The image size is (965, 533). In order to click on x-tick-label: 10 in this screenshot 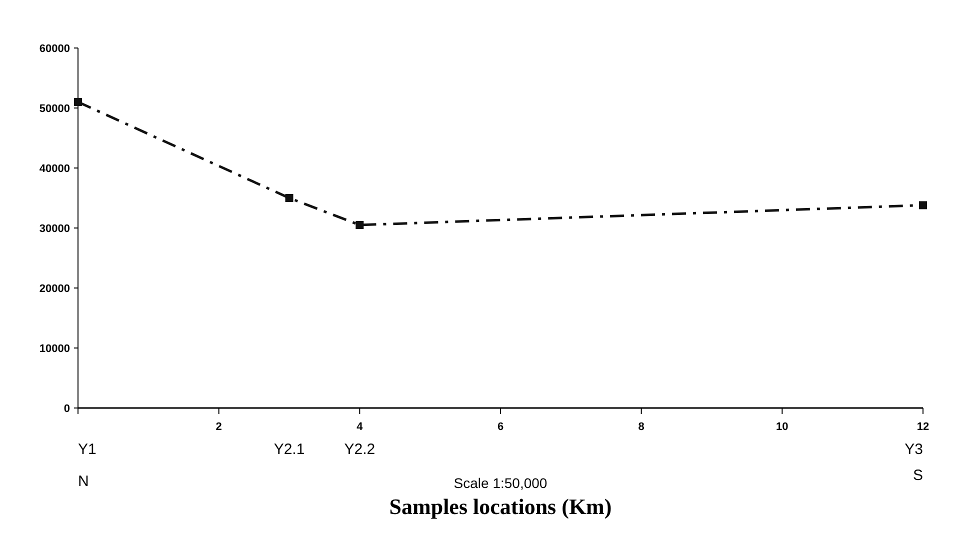, I will do `click(782, 427)`.